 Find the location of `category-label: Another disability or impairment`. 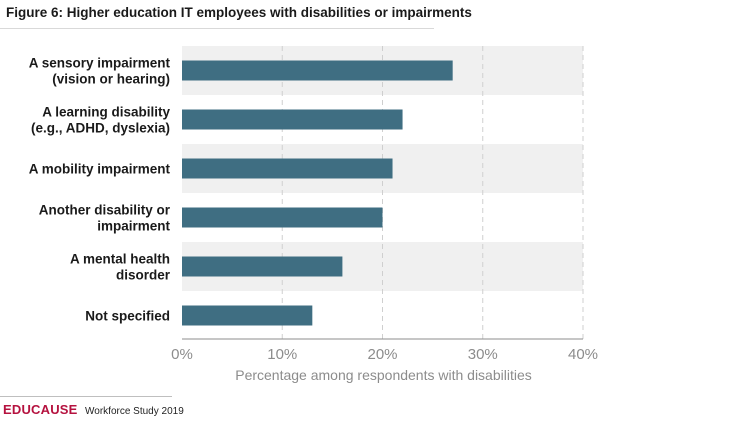

category-label: Another disability or impairment is located at coordinates (105, 218).